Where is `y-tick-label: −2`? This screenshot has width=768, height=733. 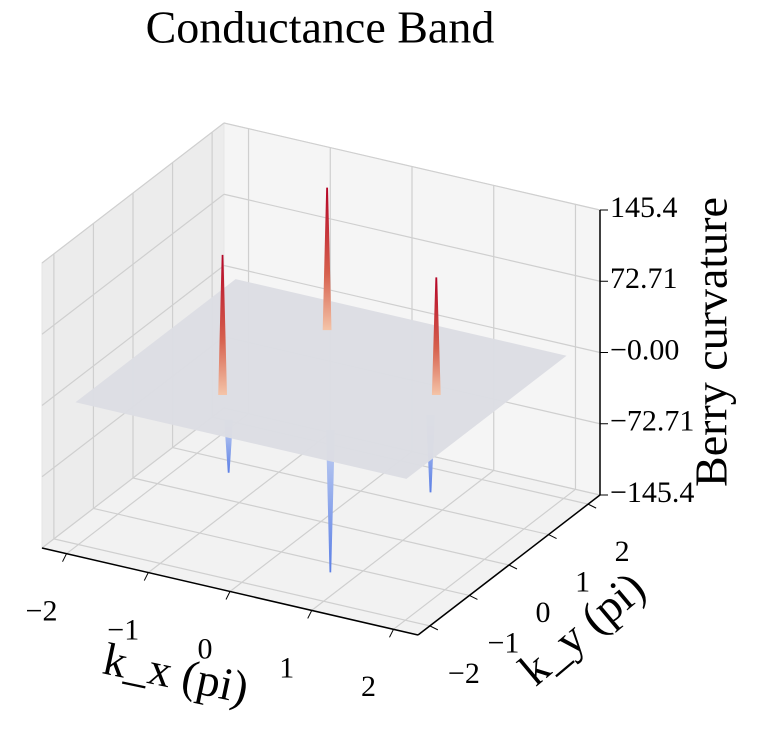 y-tick-label: −2 is located at coordinates (464, 673).